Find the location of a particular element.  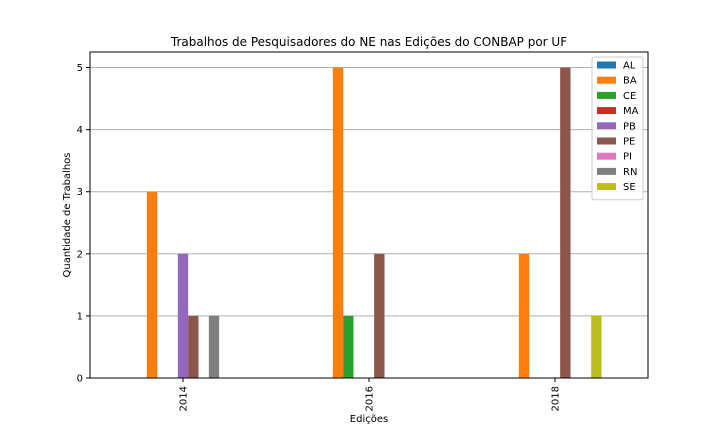

y-axis-label: Quantidade de Trabalhos is located at coordinates (67, 214).